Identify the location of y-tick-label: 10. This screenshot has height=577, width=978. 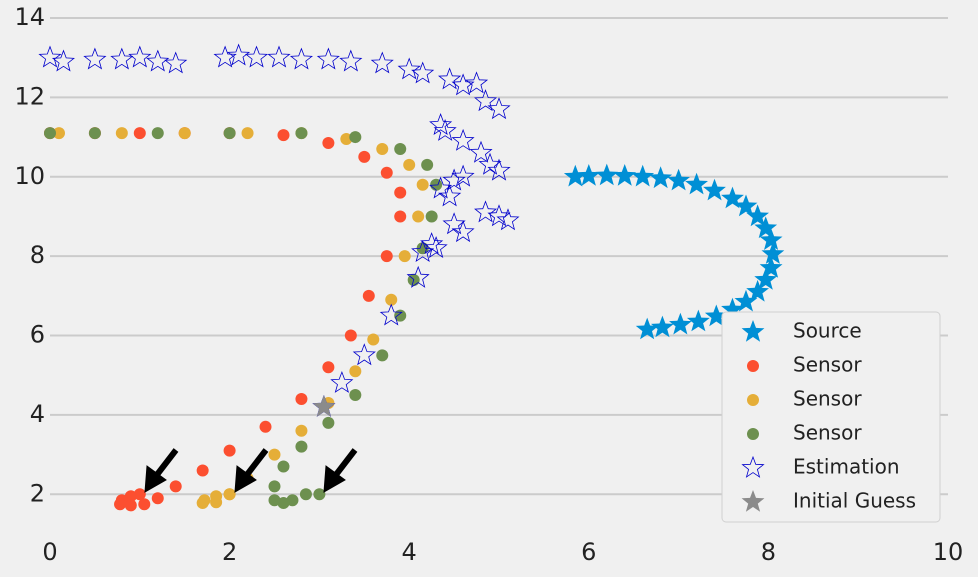
(29, 176).